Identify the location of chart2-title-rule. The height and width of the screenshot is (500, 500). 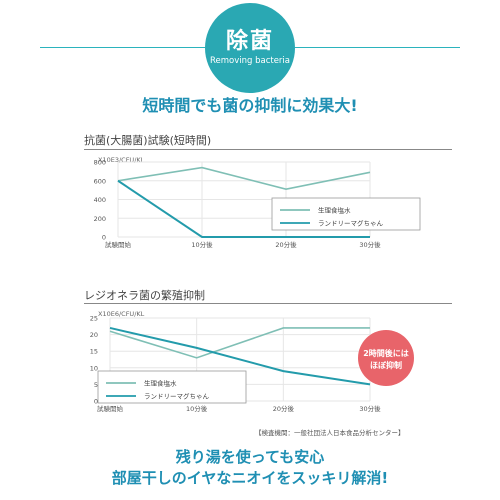
(268, 303).